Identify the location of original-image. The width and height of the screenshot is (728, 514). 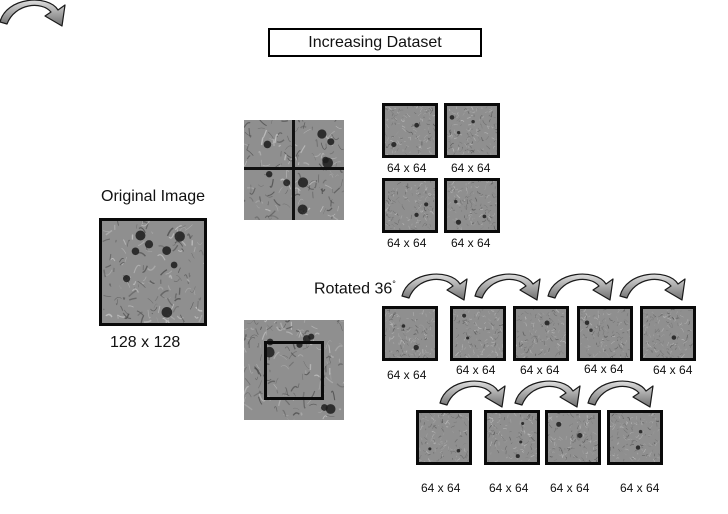
(153, 272).